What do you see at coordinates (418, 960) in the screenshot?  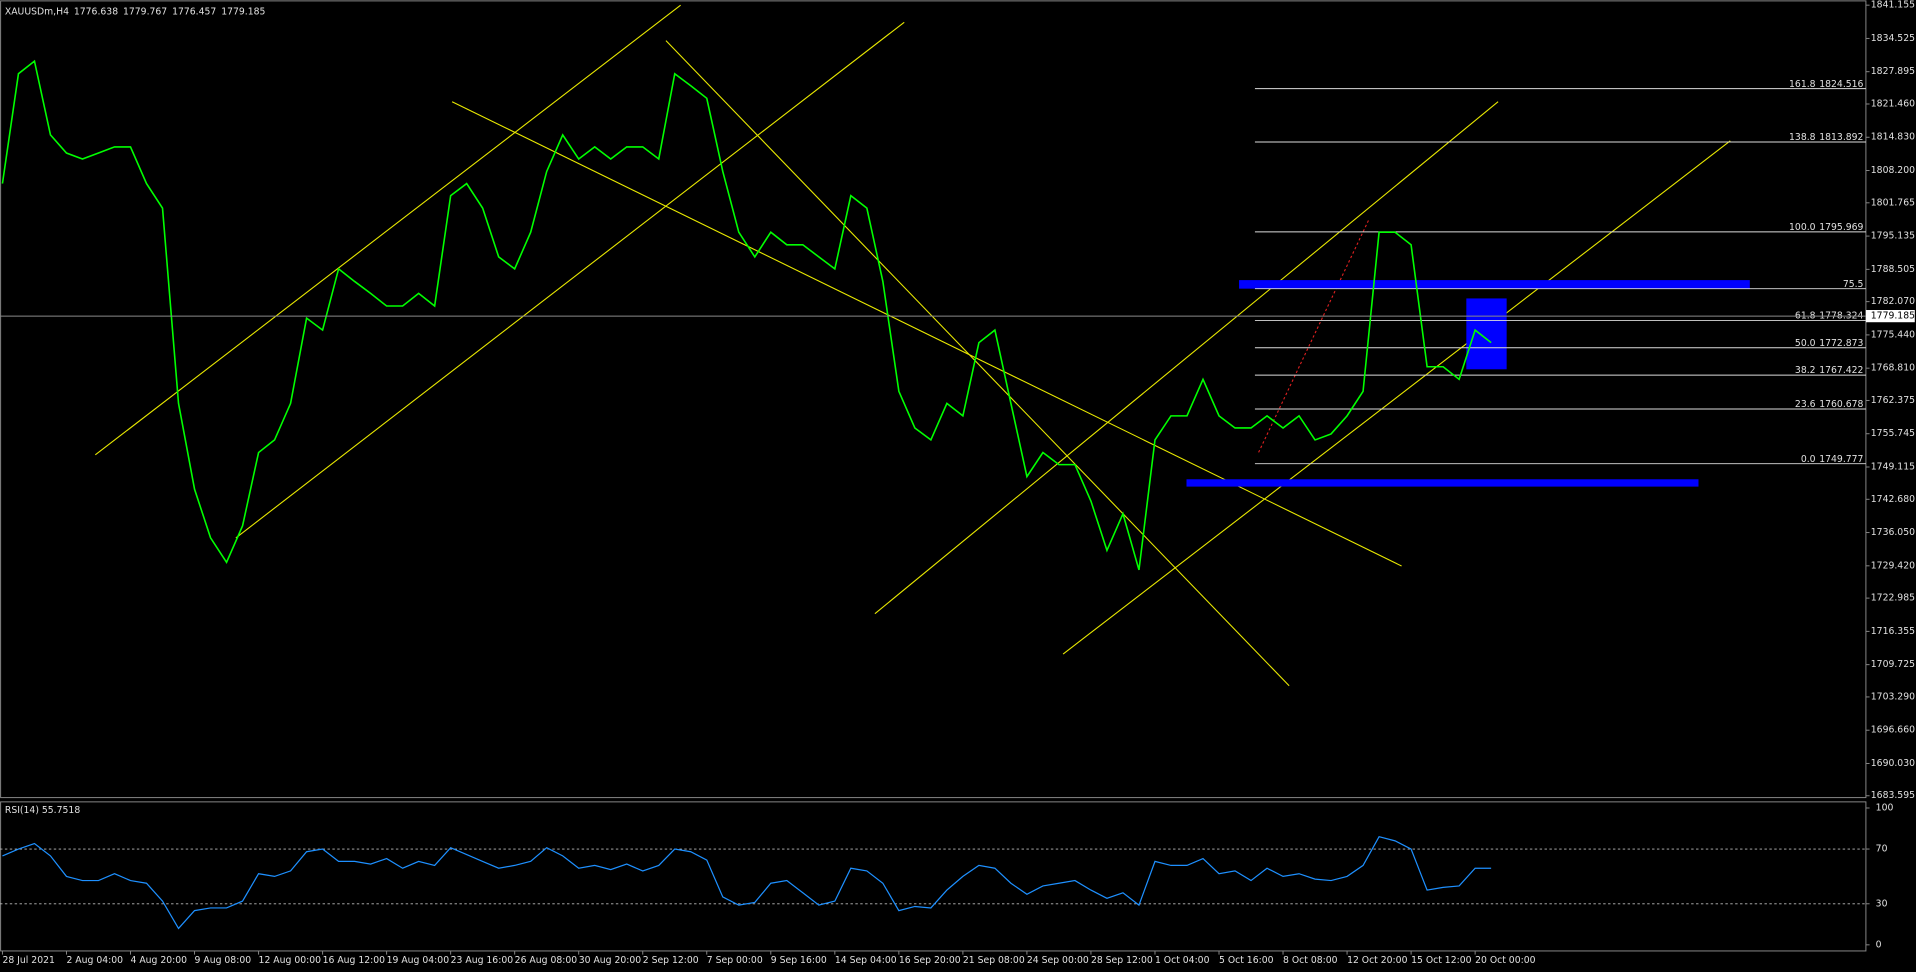 I see `x-tick-label: 19 Aug 04:00` at bounding box center [418, 960].